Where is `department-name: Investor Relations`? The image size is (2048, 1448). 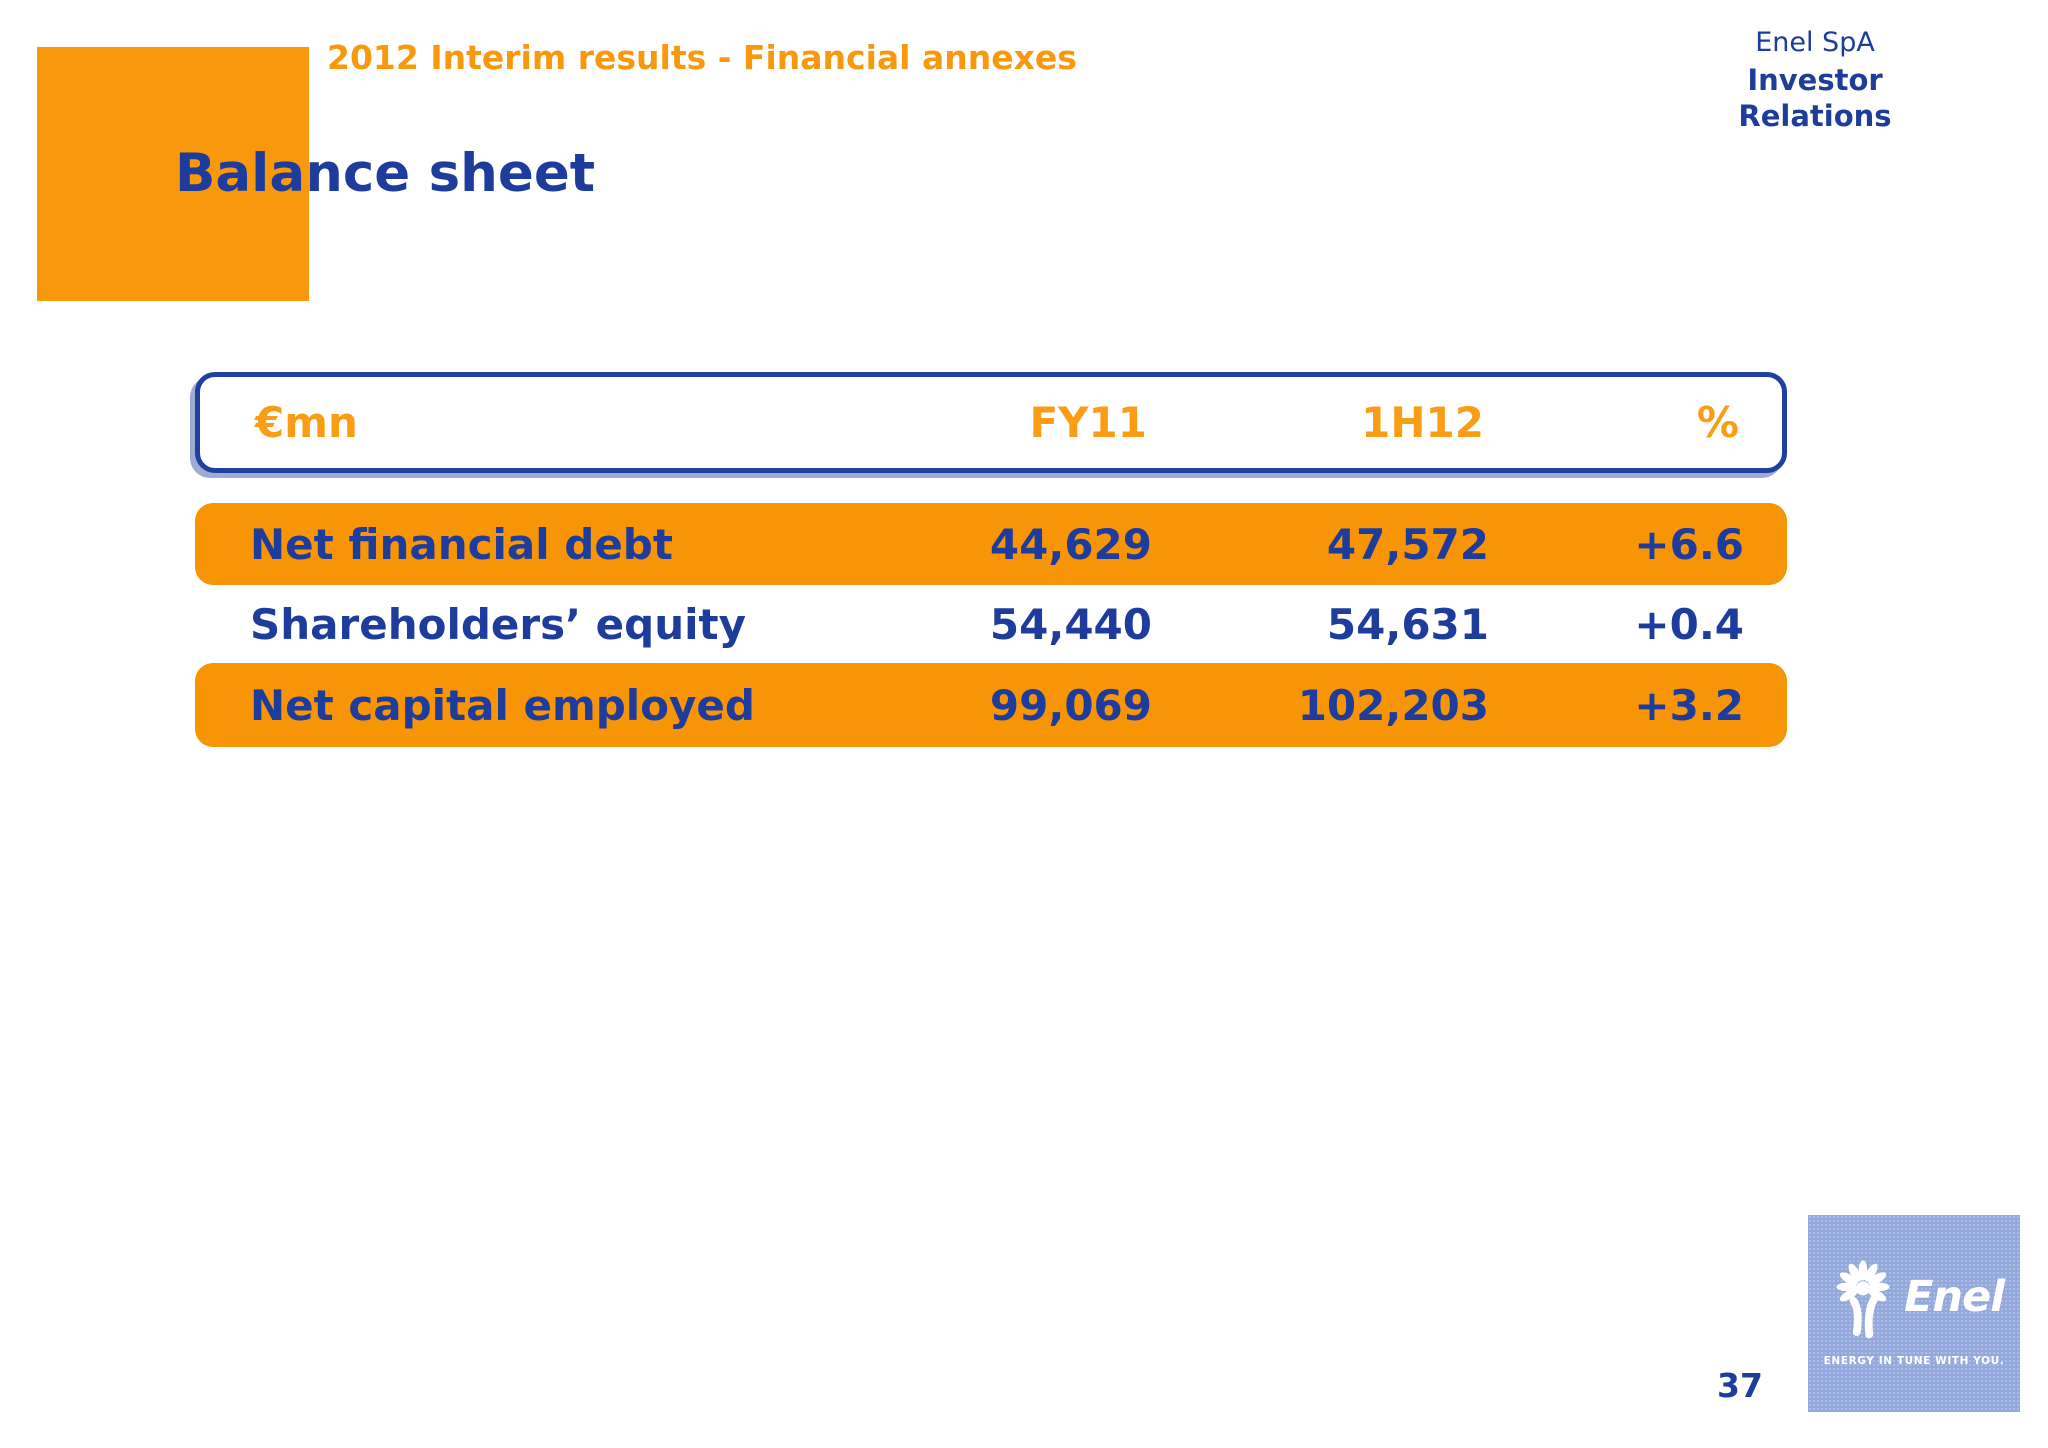
department-name: Investor Relations is located at coordinates (1815, 98).